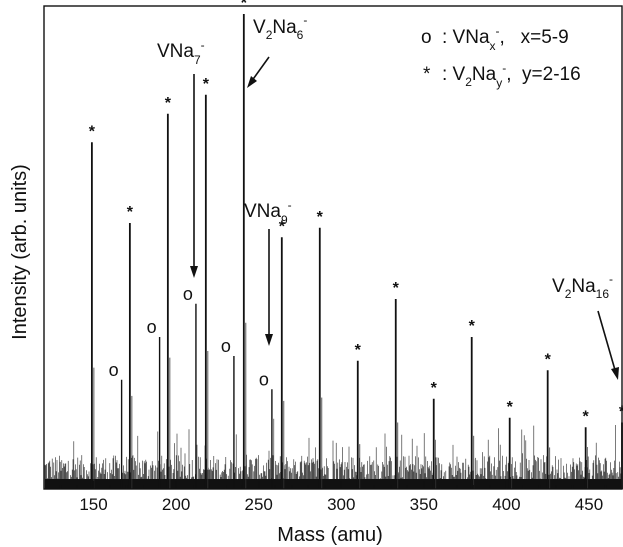 The height and width of the screenshot is (547, 623). What do you see at coordinates (176, 504) in the screenshot?
I see `x-tick-label: 200` at bounding box center [176, 504].